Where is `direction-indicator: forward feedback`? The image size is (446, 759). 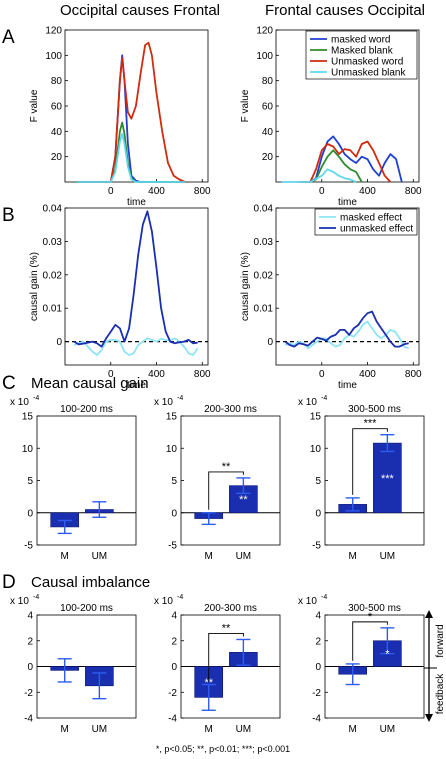
direction-indicator: forward feedback is located at coordinates (433, 666).